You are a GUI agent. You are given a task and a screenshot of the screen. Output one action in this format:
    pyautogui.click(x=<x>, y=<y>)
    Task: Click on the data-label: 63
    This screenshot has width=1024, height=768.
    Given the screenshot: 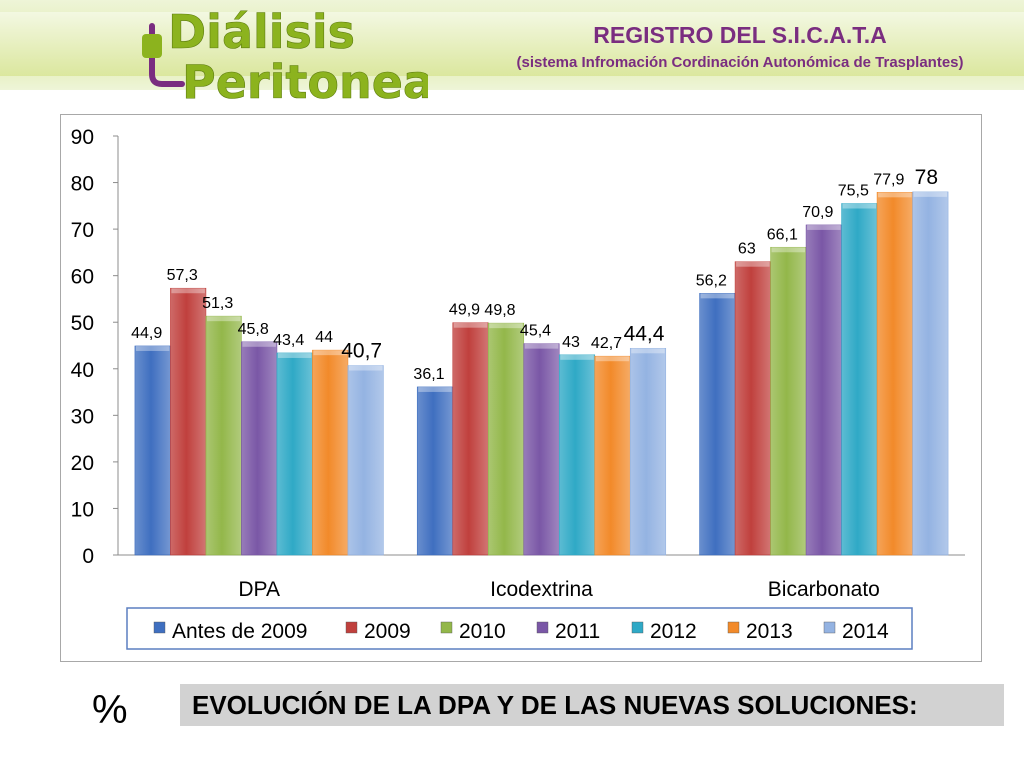 What is the action you would take?
    pyautogui.click(x=747, y=249)
    